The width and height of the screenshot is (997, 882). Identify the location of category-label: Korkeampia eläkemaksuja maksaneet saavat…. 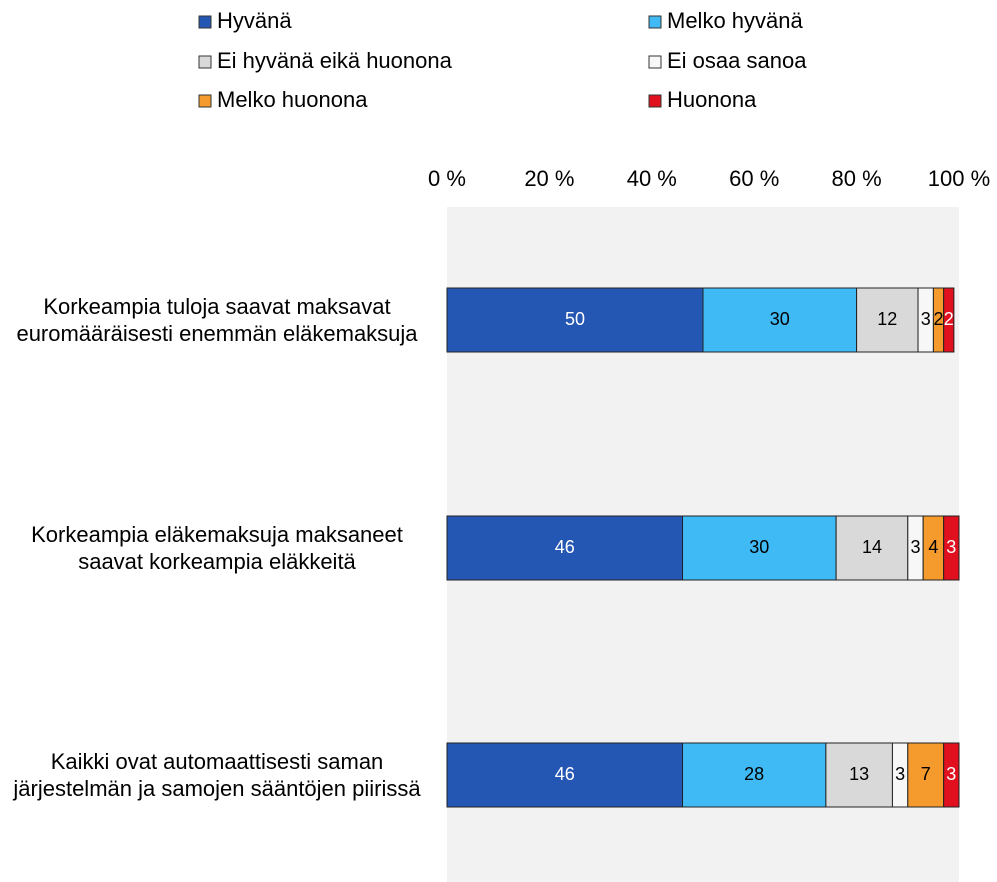
(217, 548).